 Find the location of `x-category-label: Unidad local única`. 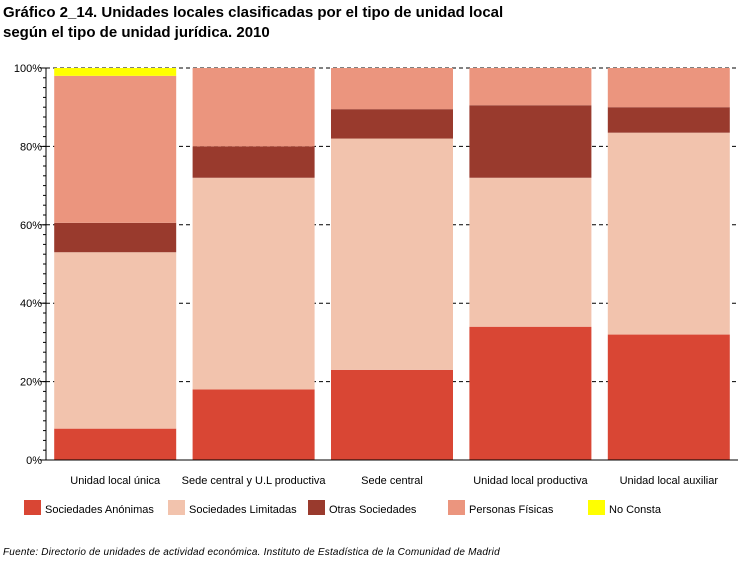

x-category-label: Unidad local única is located at coordinates (115, 481).